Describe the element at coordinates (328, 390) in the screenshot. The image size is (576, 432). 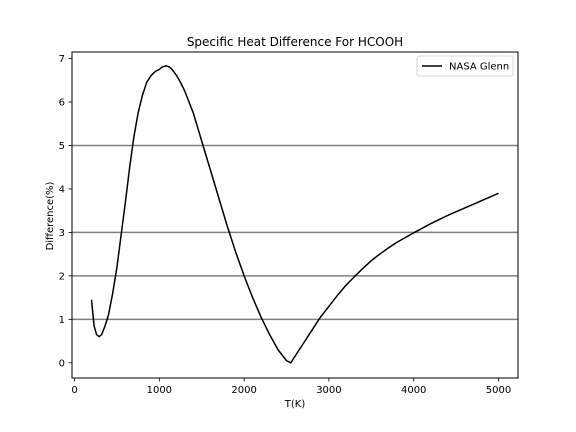
I see `x-tick-label: 3000` at that location.